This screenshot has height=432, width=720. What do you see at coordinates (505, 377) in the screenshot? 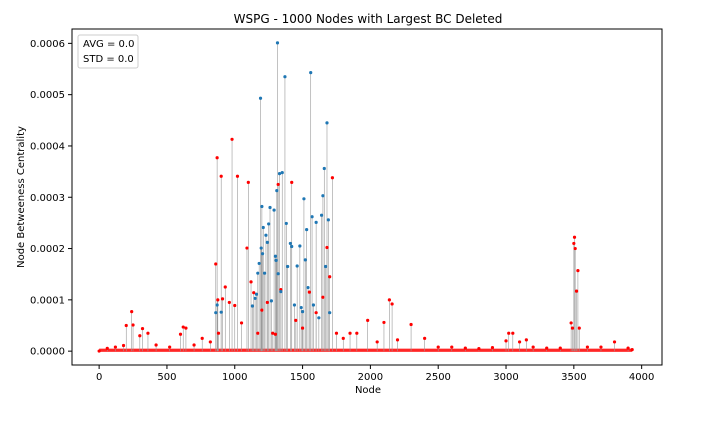
I see `x-tick-label: 3000` at bounding box center [505, 377].